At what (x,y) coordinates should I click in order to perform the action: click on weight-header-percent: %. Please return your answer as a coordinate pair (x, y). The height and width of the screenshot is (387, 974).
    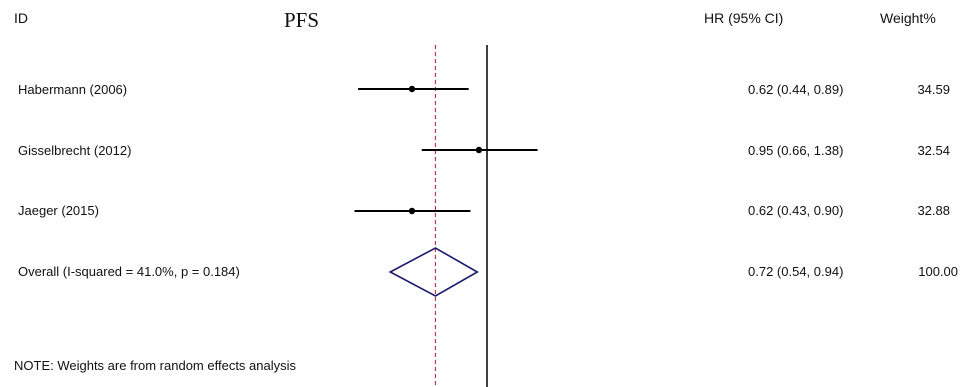
    Looking at the image, I should click on (929, 18).